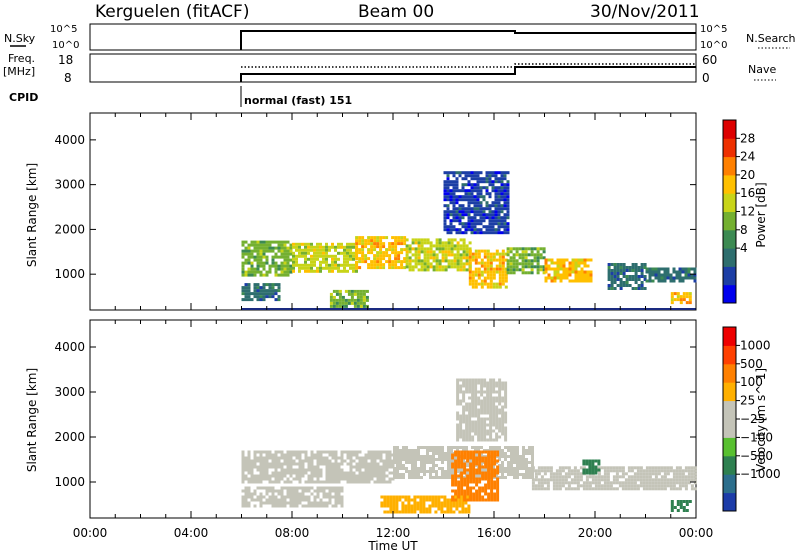  I want to click on power-ytick-label: 1000, so click(69, 274).